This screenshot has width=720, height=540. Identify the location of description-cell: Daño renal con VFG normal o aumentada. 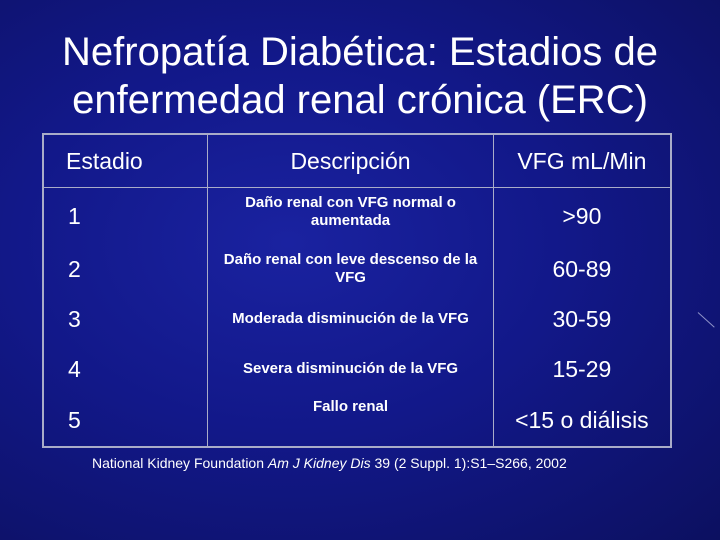
(350, 215).